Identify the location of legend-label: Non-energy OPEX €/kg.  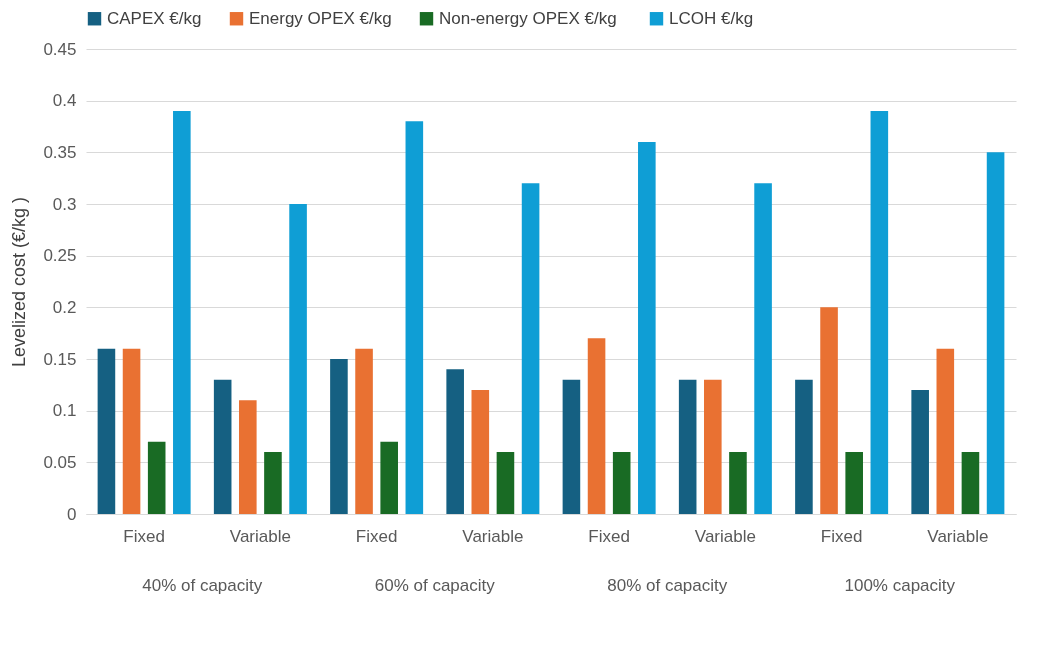
(528, 18).